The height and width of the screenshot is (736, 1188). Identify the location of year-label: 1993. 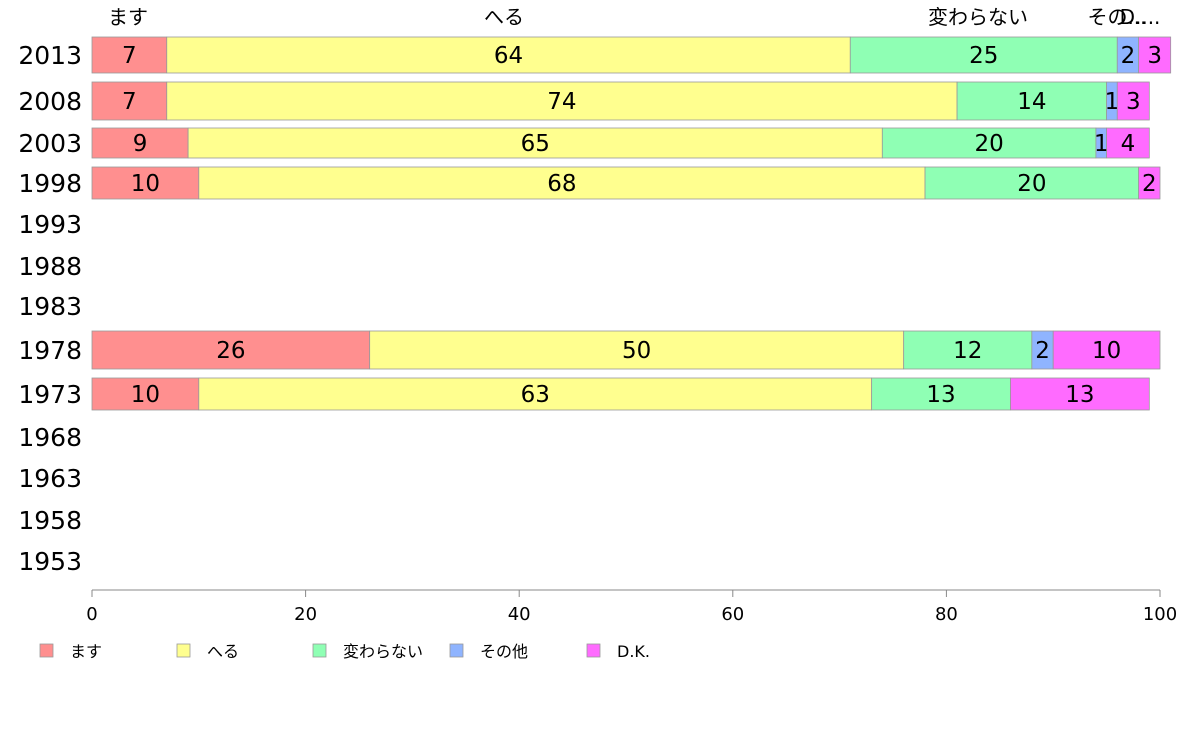
(50, 224).